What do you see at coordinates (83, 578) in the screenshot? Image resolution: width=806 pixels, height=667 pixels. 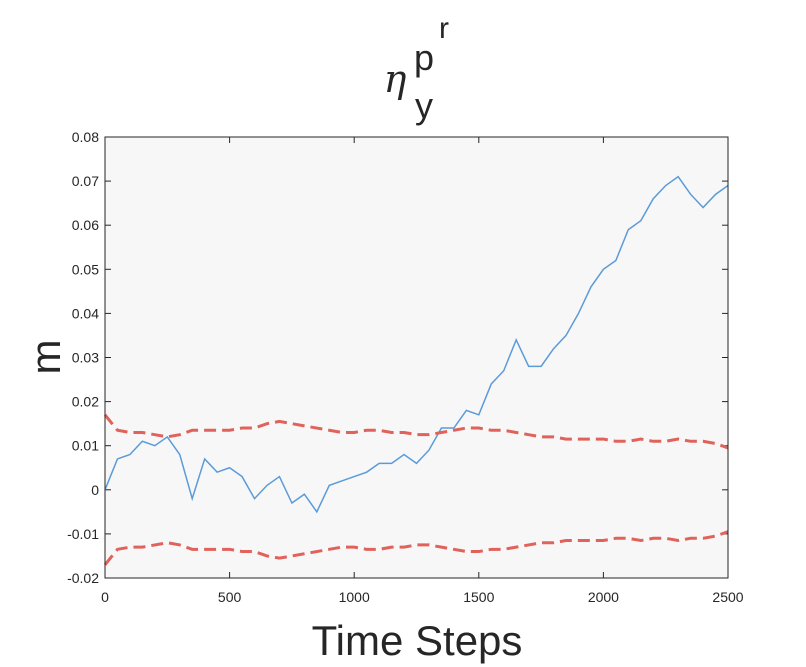 I see `y-tick-label: -0.02` at bounding box center [83, 578].